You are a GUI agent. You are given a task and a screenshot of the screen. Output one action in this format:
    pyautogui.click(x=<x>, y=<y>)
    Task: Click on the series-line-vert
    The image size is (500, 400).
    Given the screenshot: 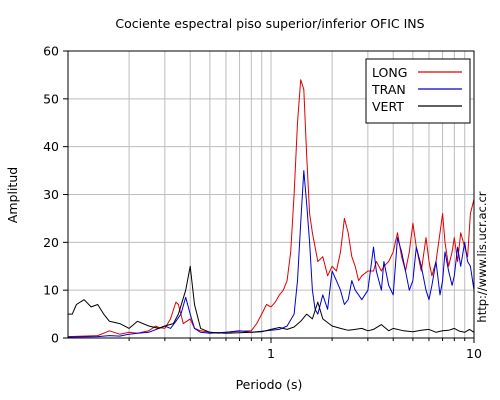 What is the action you would take?
    pyautogui.click(x=271, y=299)
    